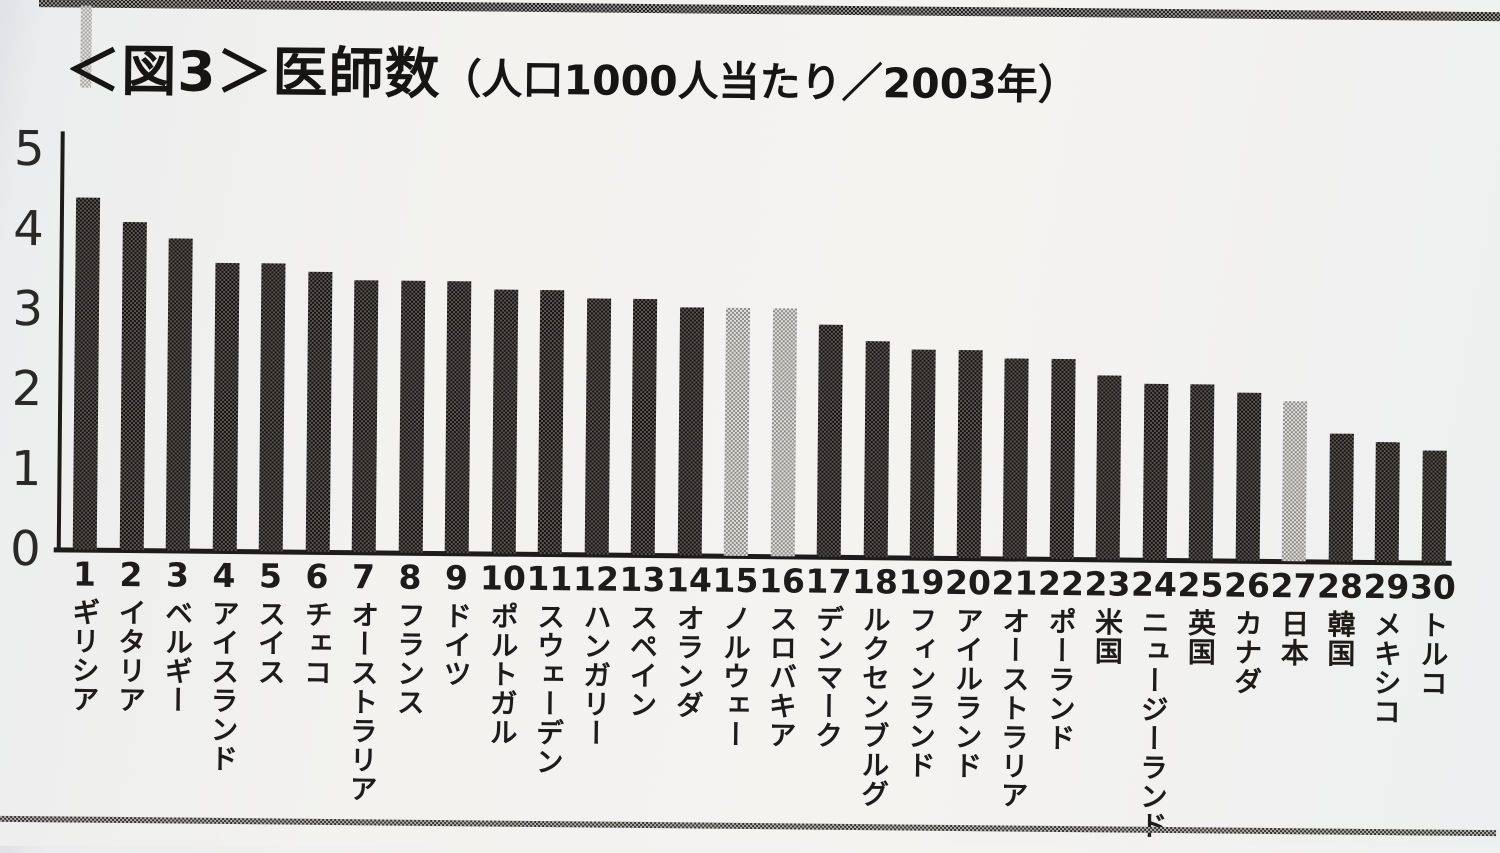 Image resolution: width=1500 pixels, height=853 pixels. Describe the element at coordinates (642, 579) in the screenshot. I see `x-tick-rank: 13` at that location.